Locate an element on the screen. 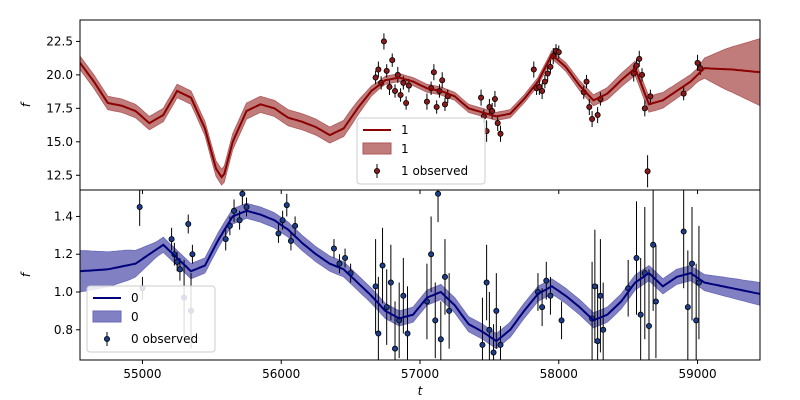  legend: 1 1 1 observed is located at coordinates (421, 151).